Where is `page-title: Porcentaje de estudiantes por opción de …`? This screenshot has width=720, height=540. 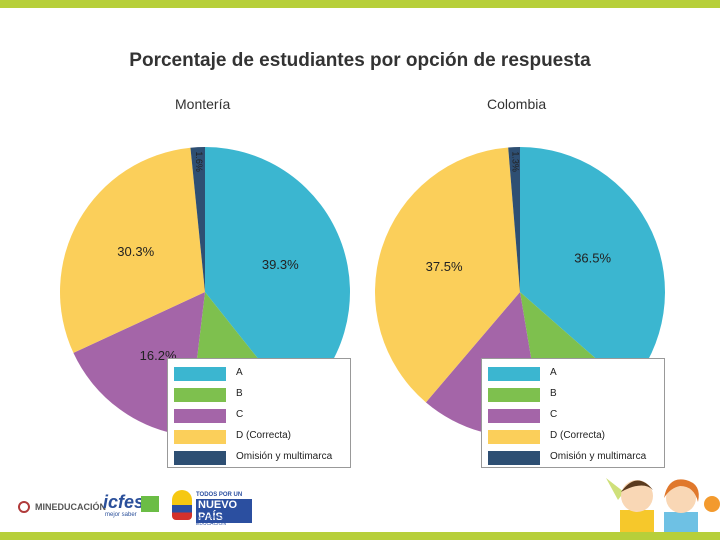 page-title: Porcentaje de estudiantes por opción de … is located at coordinates (360, 60).